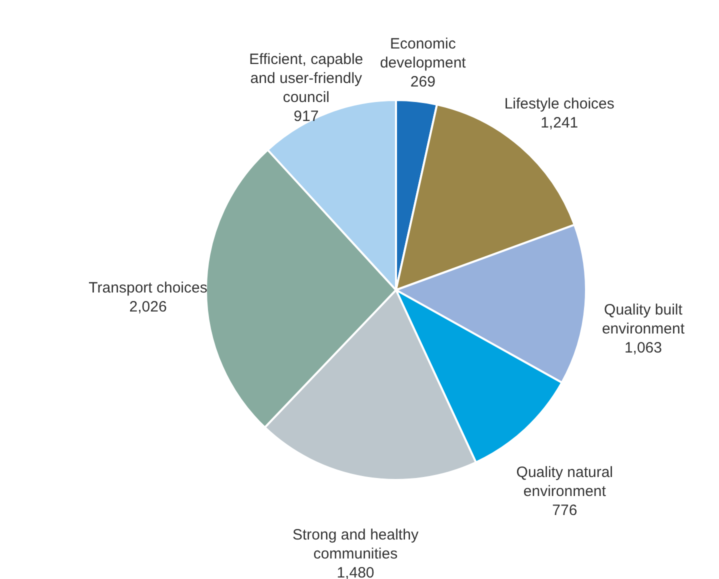 The image size is (719, 579). I want to click on data-label: 1,241, so click(559, 123).